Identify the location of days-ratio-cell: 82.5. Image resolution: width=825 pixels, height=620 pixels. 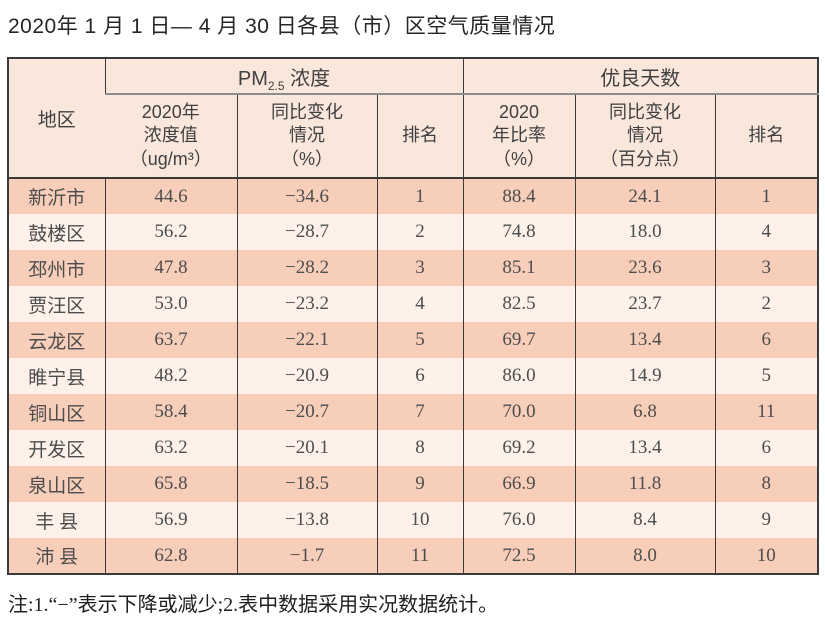
(519, 304).